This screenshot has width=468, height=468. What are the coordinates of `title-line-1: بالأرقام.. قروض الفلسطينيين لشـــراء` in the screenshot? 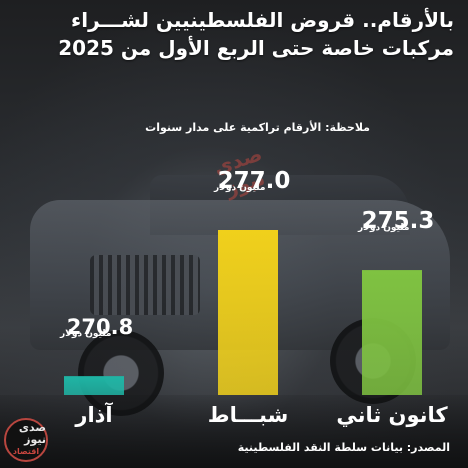 It's located at (262, 20).